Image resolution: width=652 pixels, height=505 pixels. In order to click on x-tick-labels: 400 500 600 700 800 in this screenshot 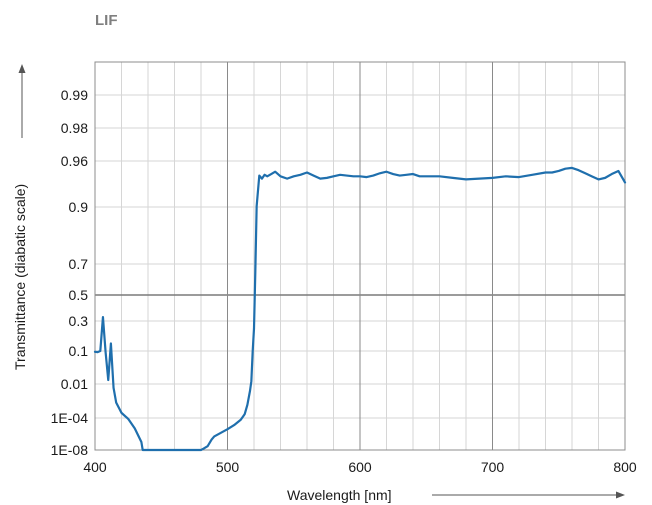, I will do `click(360, 467)`.